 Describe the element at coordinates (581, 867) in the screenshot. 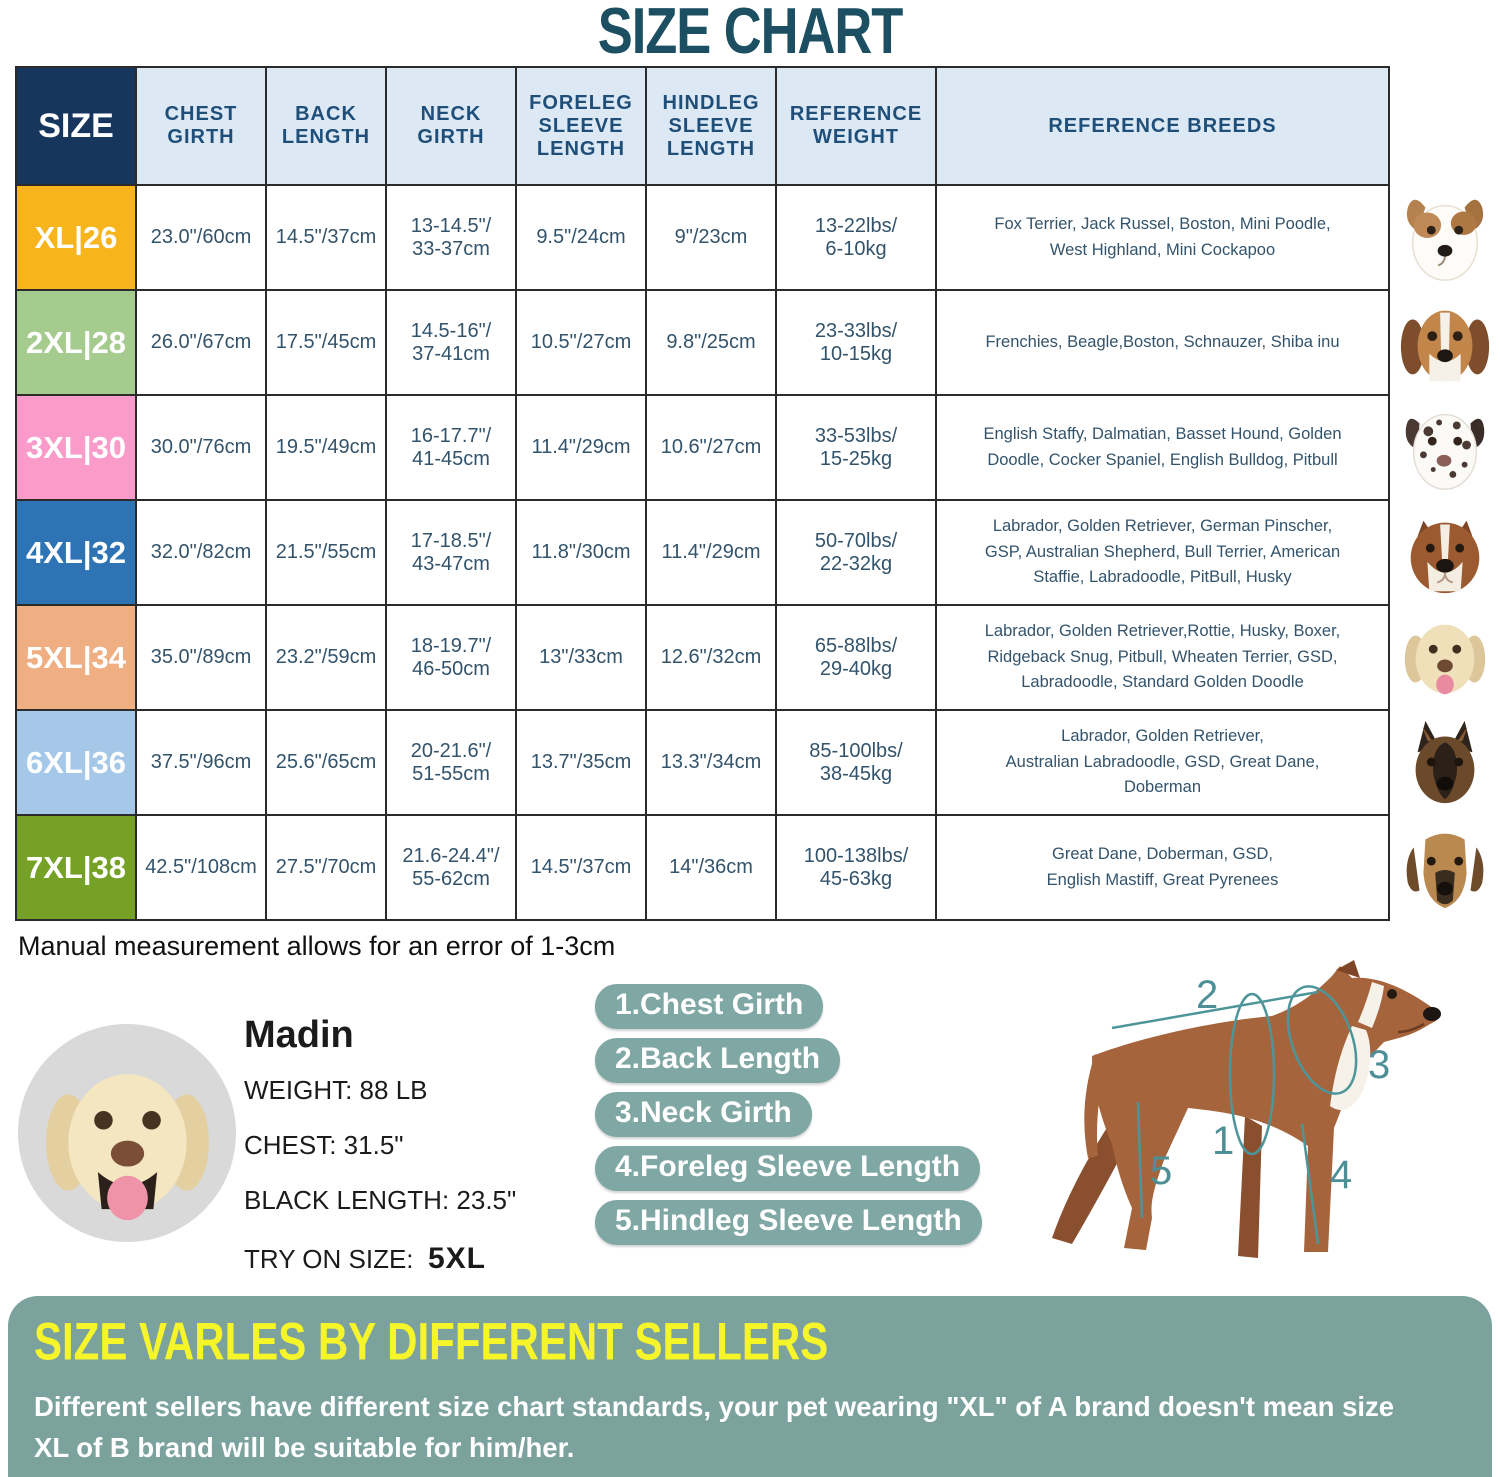

I see `foreleg-sleeve-value: 14.5"/37cm` at that location.